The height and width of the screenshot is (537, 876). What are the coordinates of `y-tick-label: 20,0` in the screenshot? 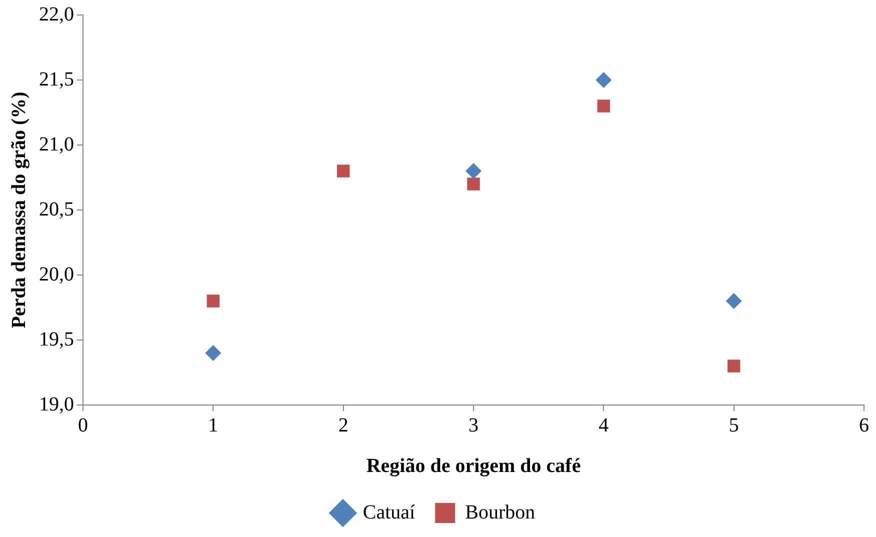 It's located at (56, 274).